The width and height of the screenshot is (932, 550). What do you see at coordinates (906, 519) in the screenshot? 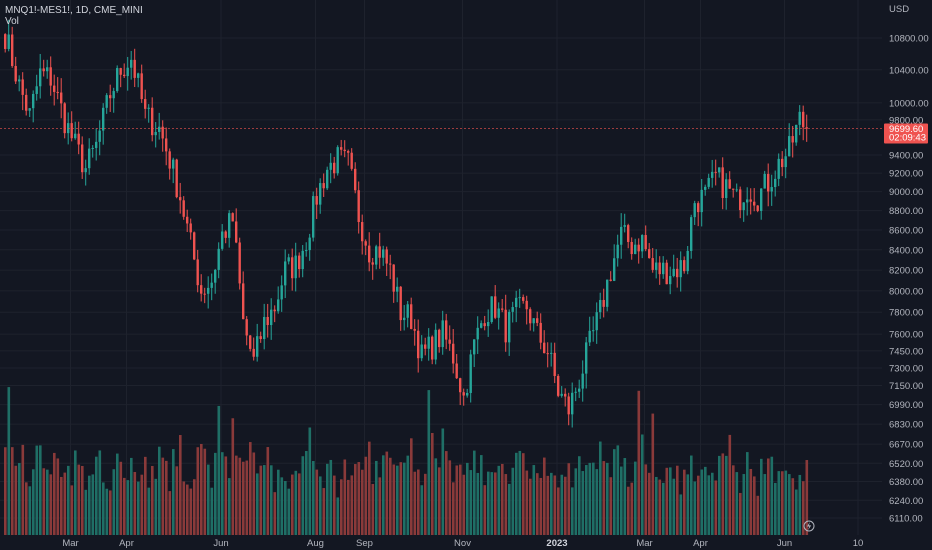
I see `price-tick-label: 6110.00` at bounding box center [906, 519].